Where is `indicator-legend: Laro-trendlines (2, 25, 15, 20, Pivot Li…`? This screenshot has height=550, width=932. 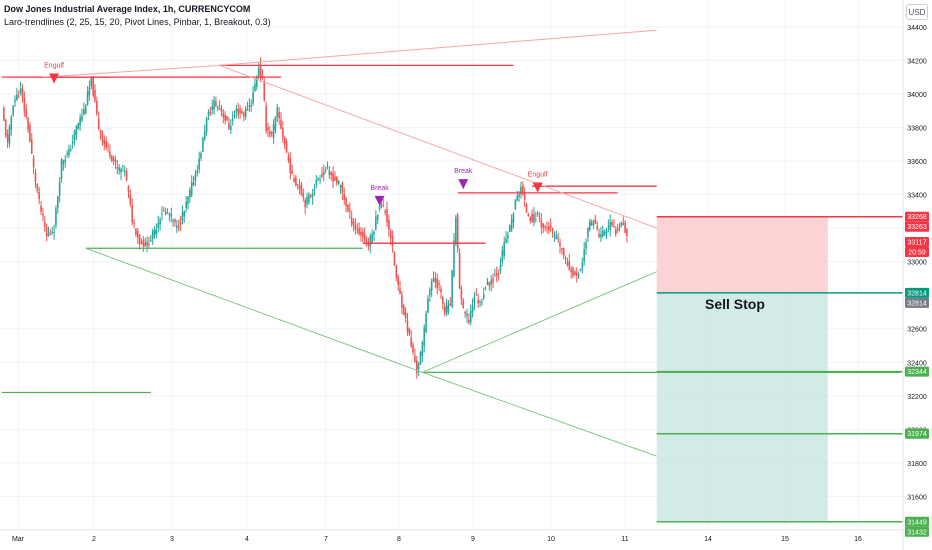
indicator-legend: Laro-trendlines (2, 25, 15, 20, Pivot Li… is located at coordinates (137, 22).